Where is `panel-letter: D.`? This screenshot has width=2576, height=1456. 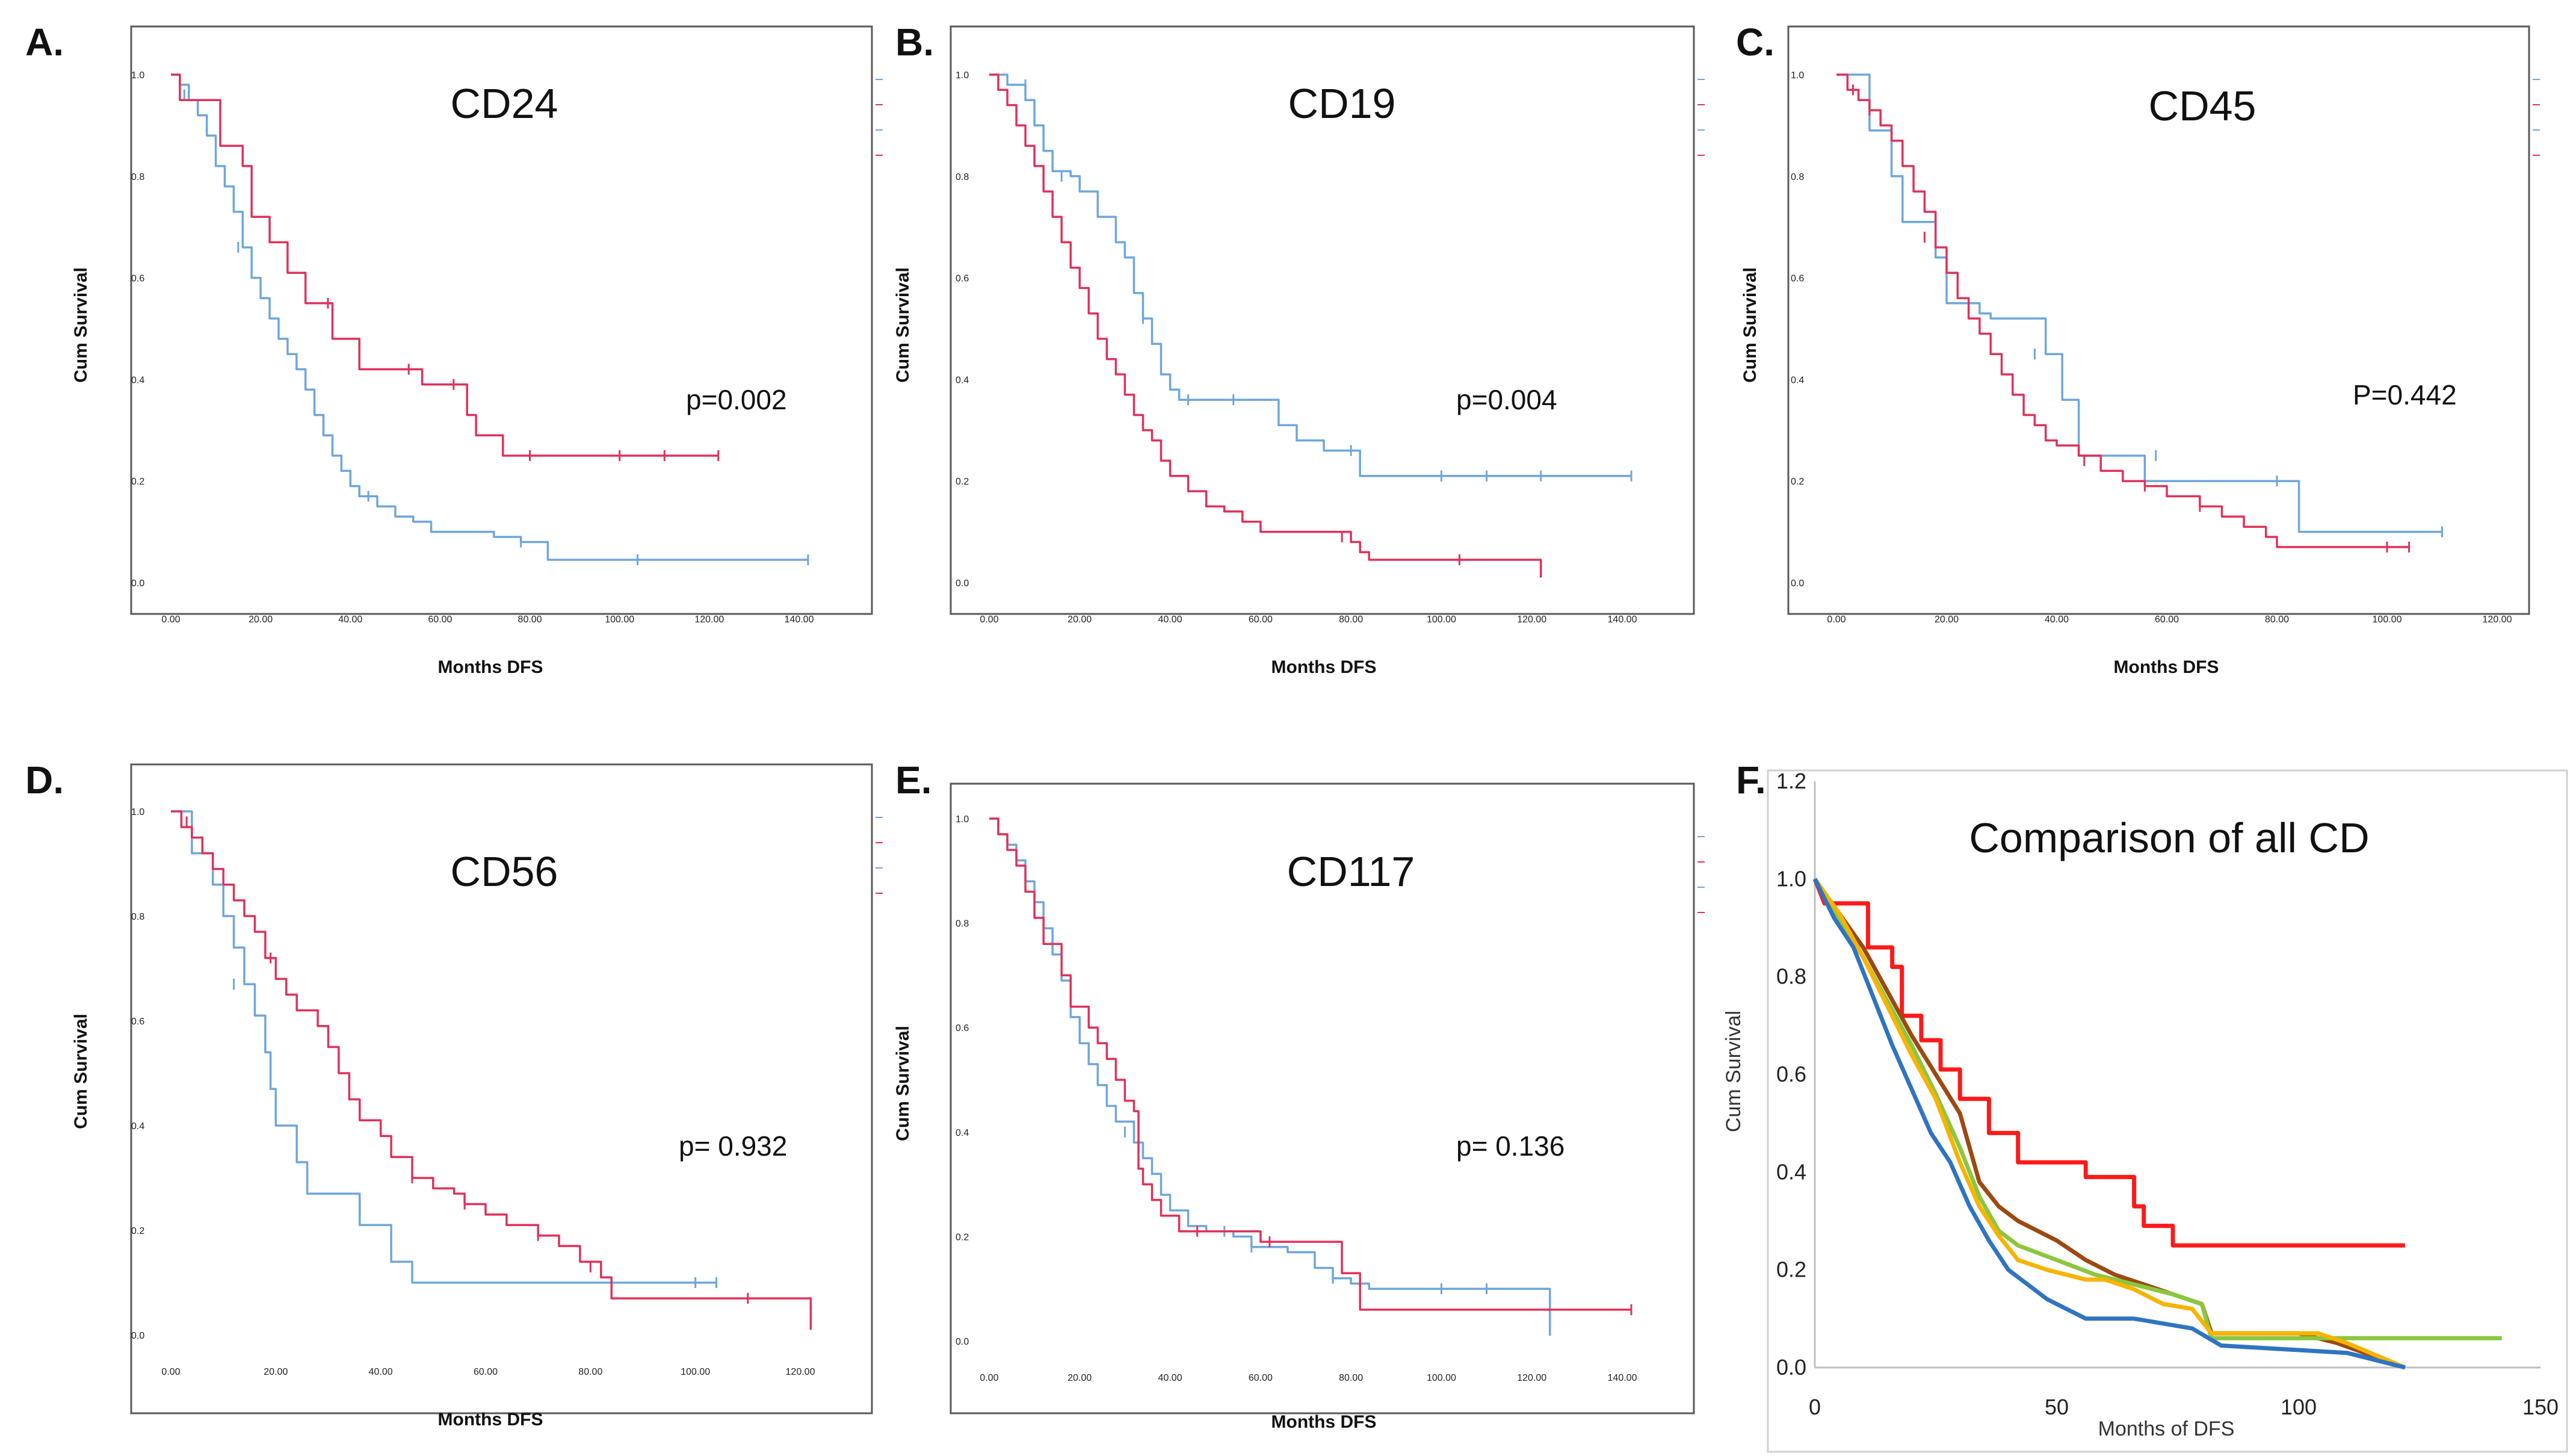
panel-letter: D. is located at coordinates (44, 780).